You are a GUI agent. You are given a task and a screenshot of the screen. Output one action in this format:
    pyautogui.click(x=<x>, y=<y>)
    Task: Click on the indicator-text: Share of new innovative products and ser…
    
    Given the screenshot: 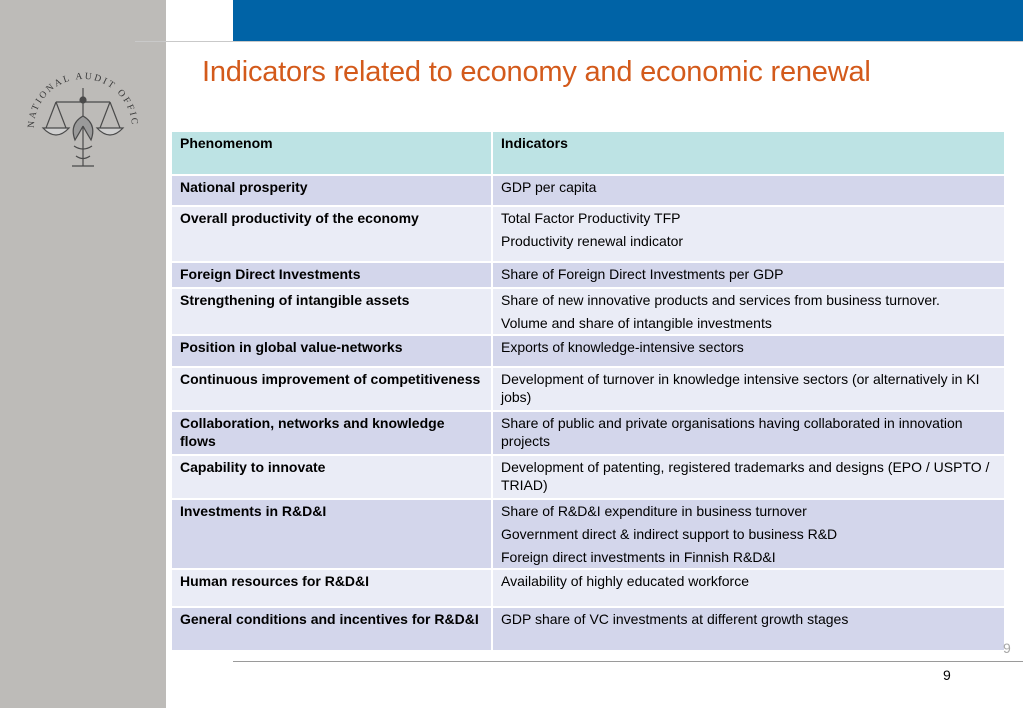 What is the action you would take?
    pyautogui.click(x=720, y=300)
    